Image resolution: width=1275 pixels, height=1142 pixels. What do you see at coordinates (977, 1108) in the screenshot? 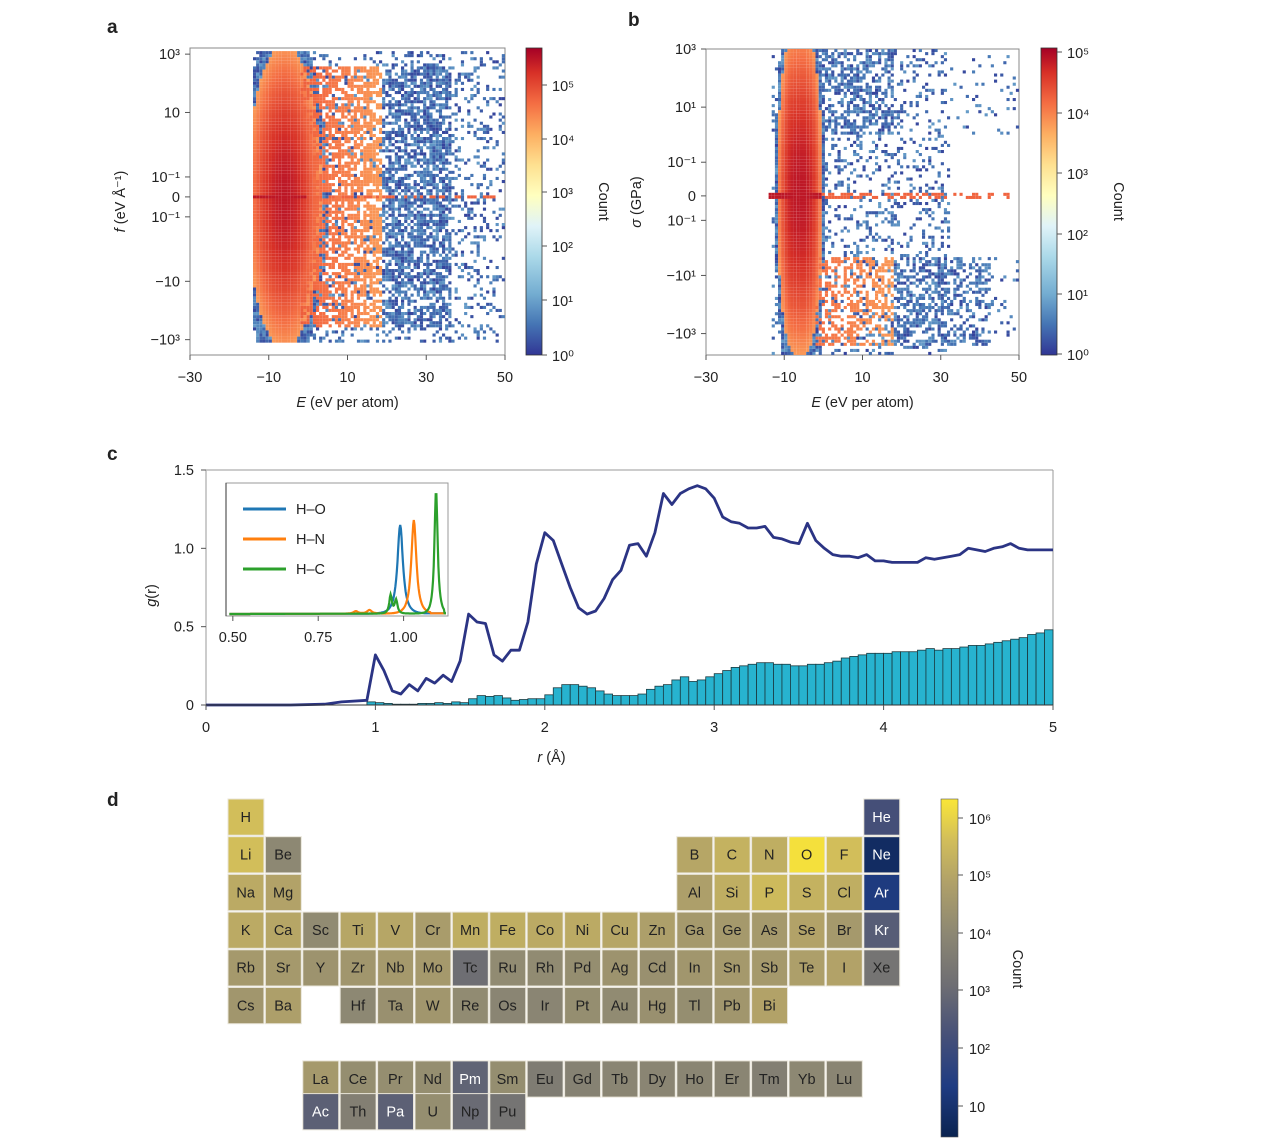
I see `colorbar-tick-label: 10` at bounding box center [977, 1108].